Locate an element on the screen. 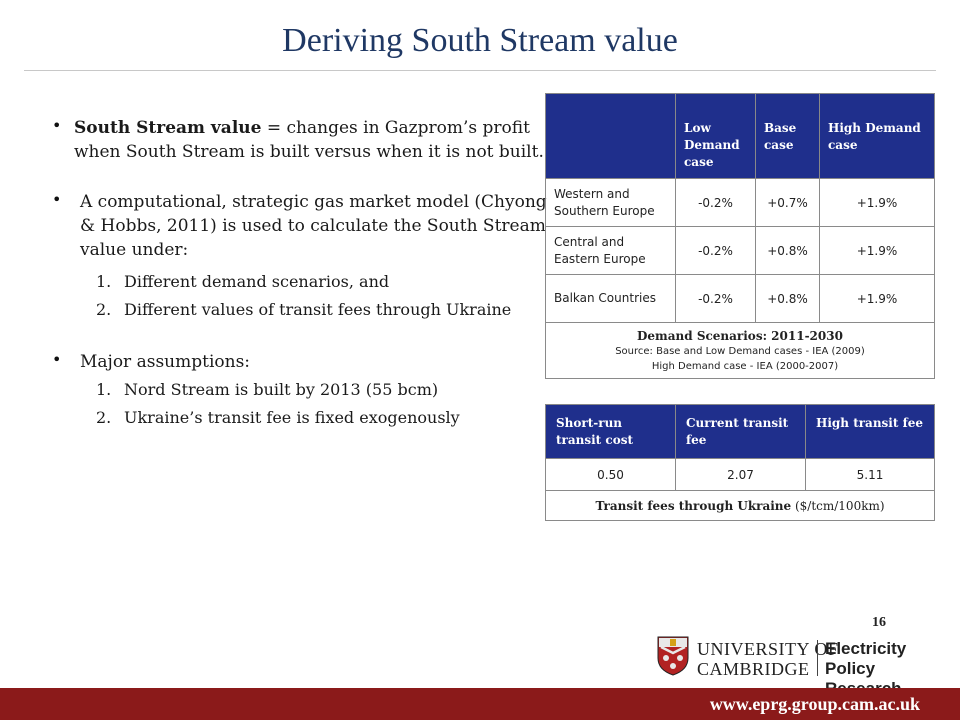 The height and width of the screenshot is (720, 960). footer-url: www.eprg.group.cam.ac.uk is located at coordinates (814, 704).